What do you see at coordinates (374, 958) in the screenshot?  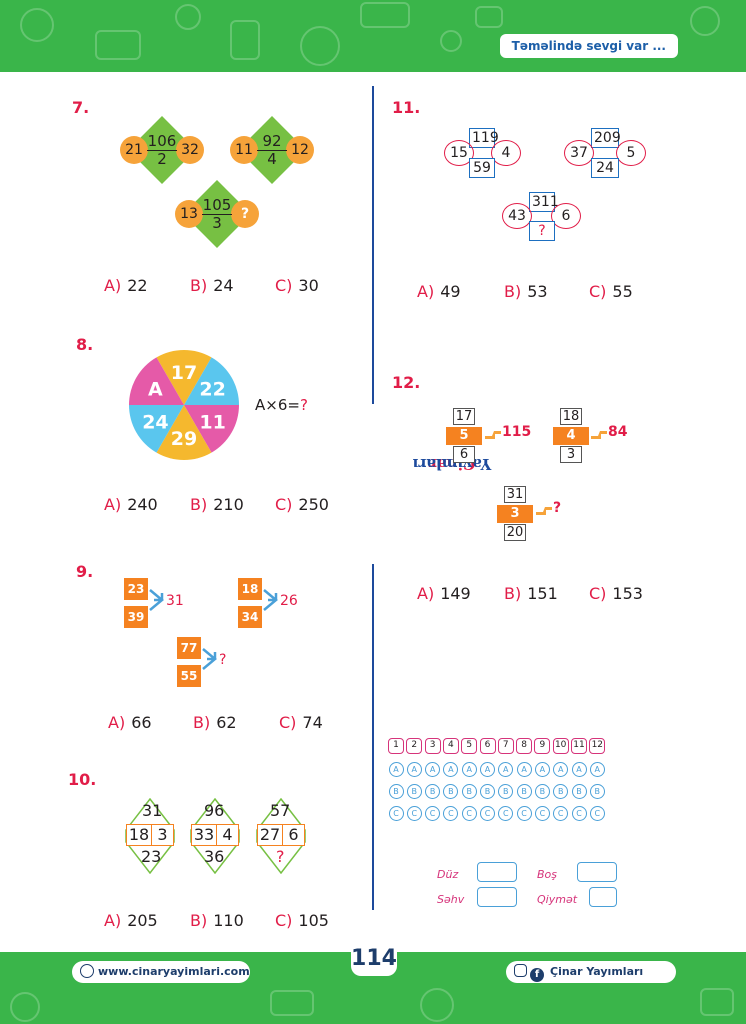 I see `page-number: 114` at bounding box center [374, 958].